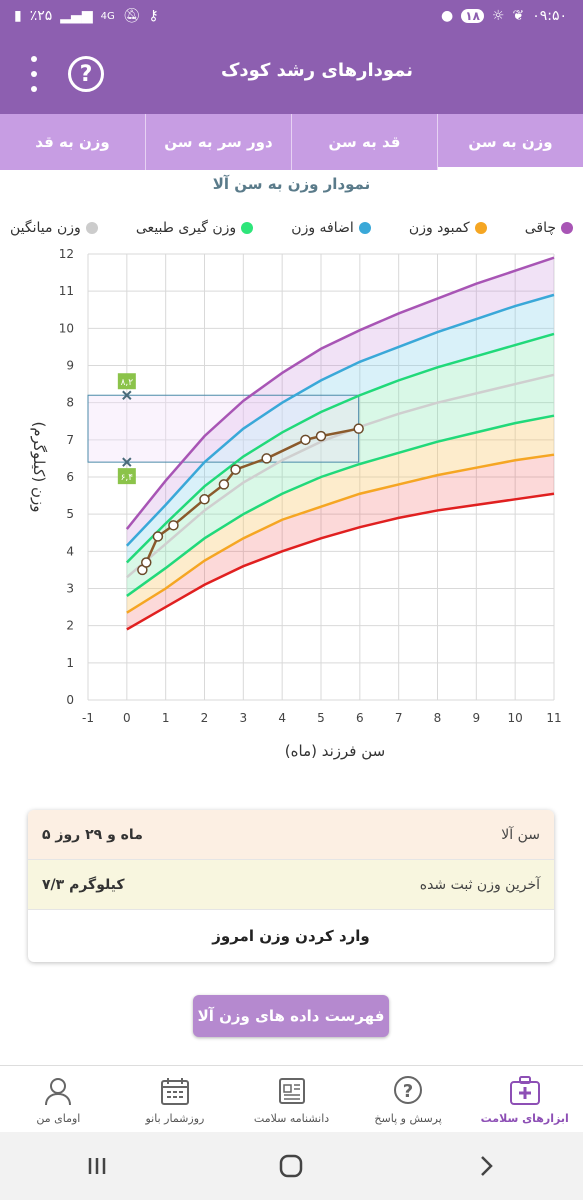 Image resolution: width=583 pixels, height=1200 pixels. What do you see at coordinates (321, 718) in the screenshot?
I see `x-tick-label: 5` at bounding box center [321, 718].